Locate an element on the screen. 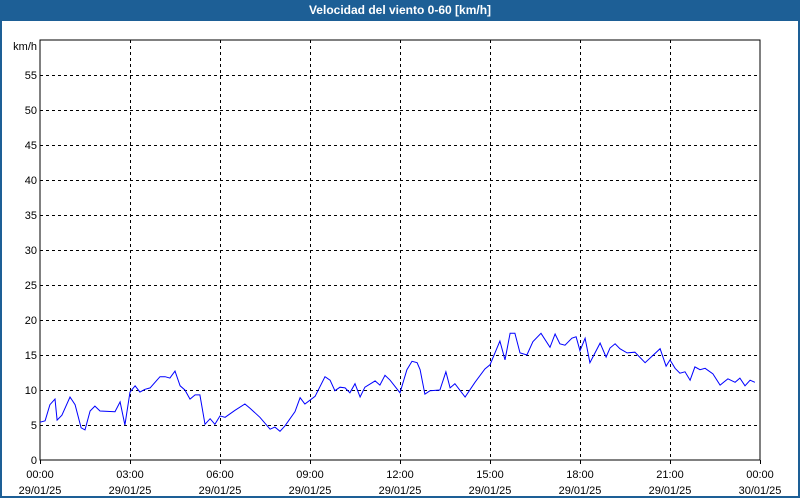  y-tick-label: 40 is located at coordinates (31, 181).